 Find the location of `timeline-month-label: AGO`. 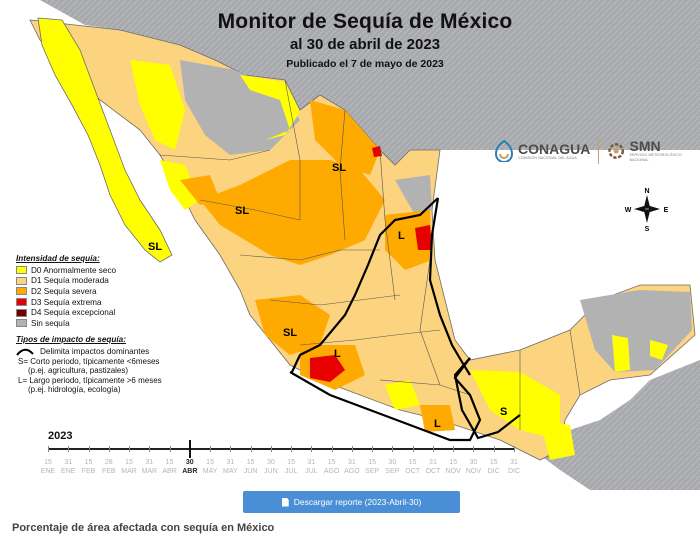

timeline-month-label: AGO is located at coordinates (331, 471).